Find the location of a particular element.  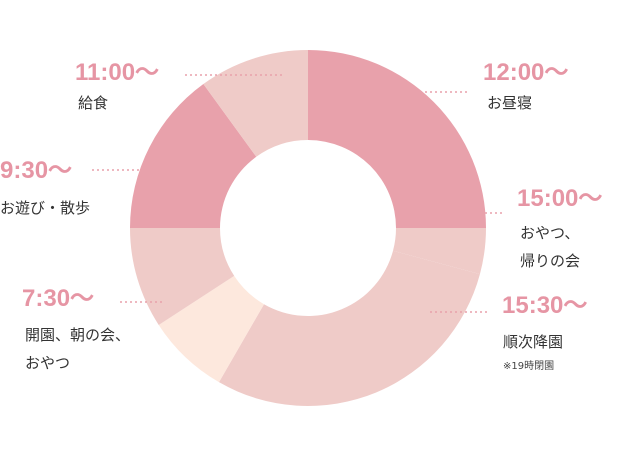

time-label: 12:00〜 is located at coordinates (525, 72).